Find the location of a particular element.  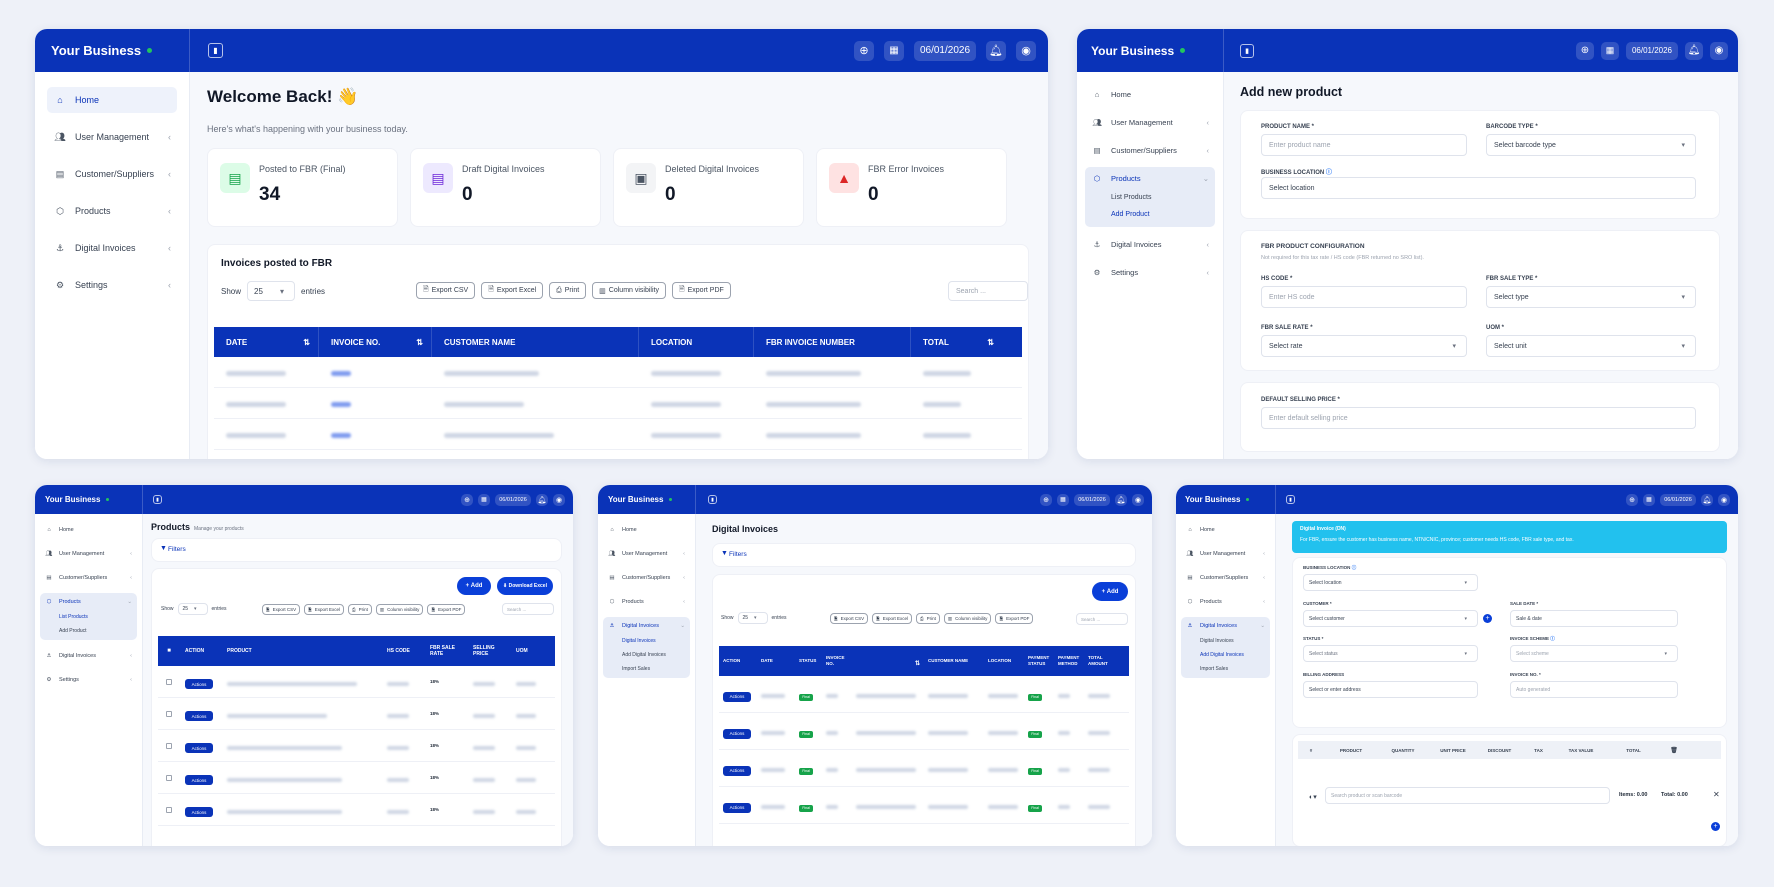

column-header: LOCATION is located at coordinates (1004, 661).